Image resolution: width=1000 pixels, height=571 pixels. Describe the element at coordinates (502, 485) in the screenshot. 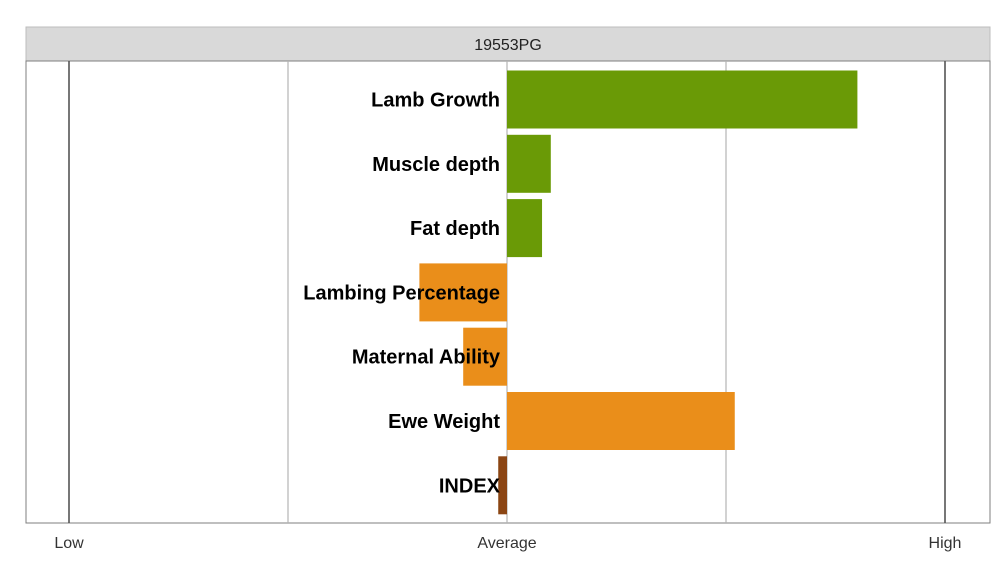

I see `bar-index` at that location.